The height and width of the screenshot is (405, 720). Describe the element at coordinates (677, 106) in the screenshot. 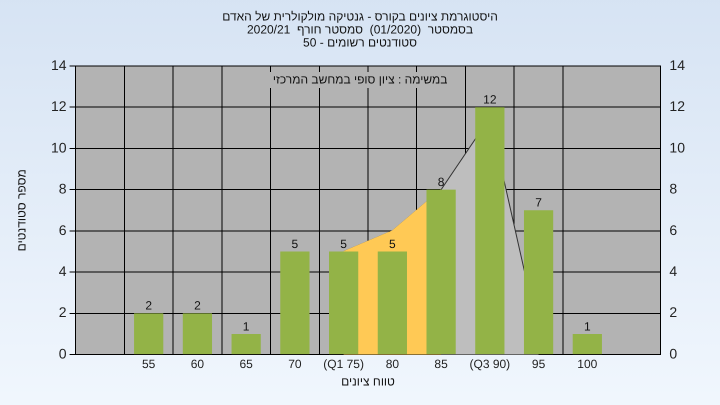

I see `y2-tick-label: 12` at that location.